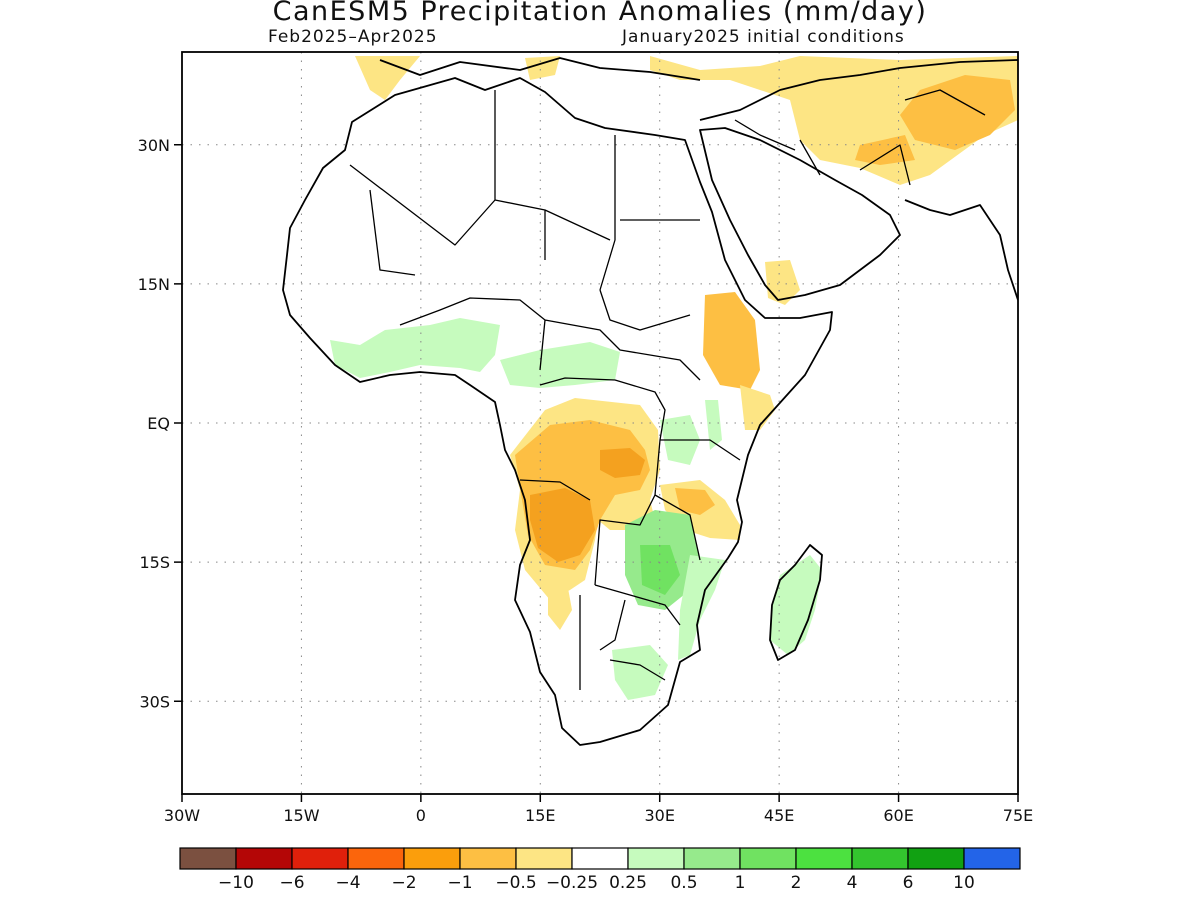  What do you see at coordinates (659, 815) in the screenshot?
I see `lon-tick-label: 30E` at bounding box center [659, 815].